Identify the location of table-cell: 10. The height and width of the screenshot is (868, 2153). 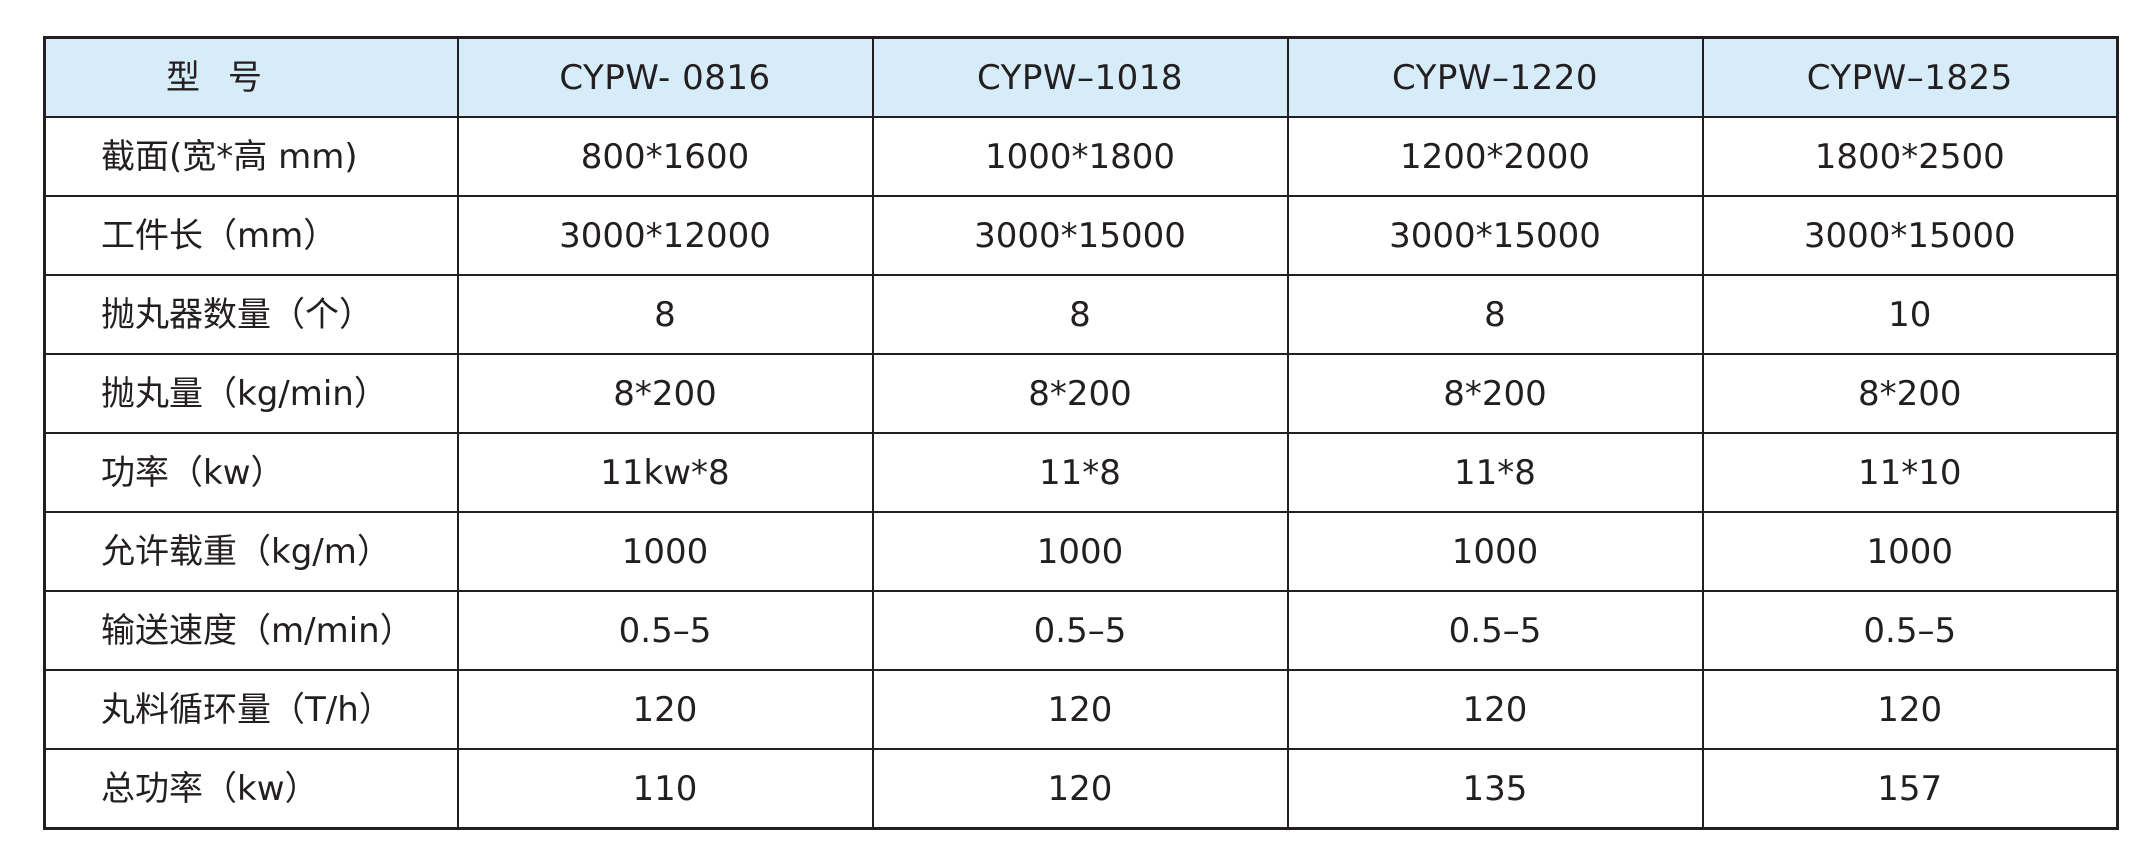
(1910, 314).